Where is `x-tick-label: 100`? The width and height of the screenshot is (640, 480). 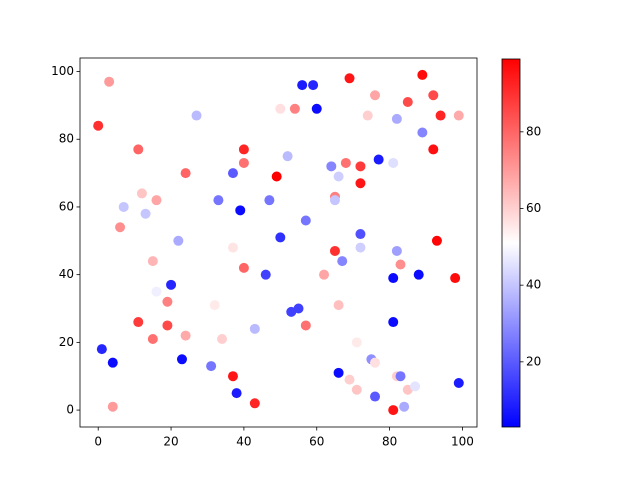 x-tick-label: 100 is located at coordinates (462, 442).